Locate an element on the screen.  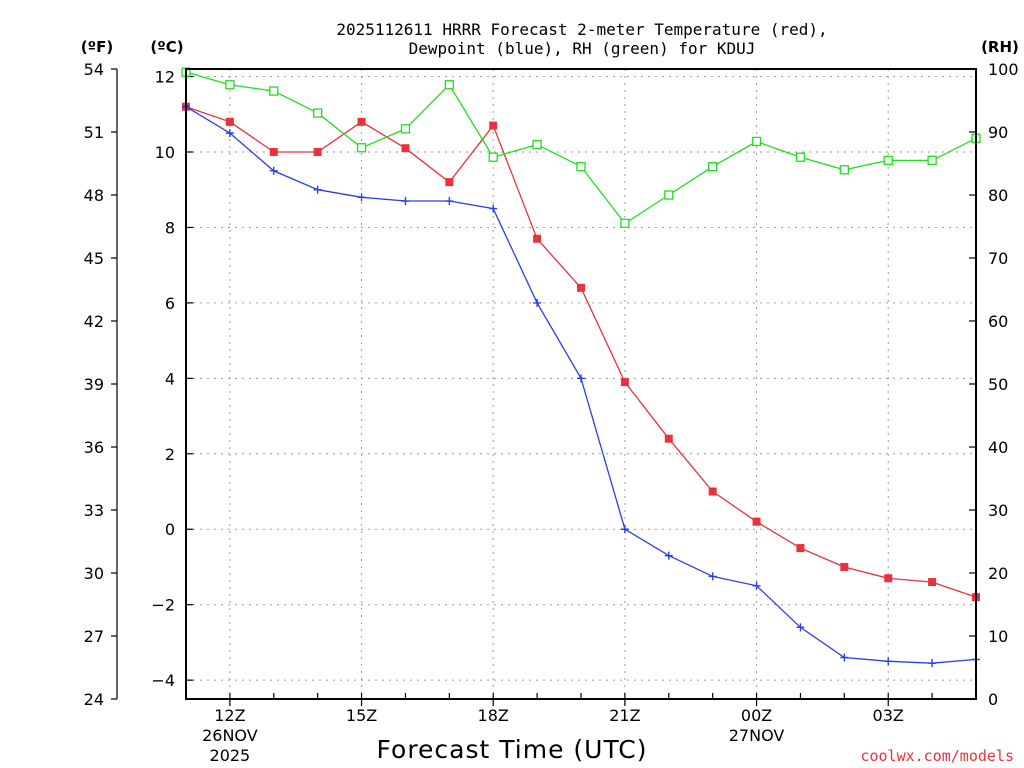
f-tick-label: 48 is located at coordinates (94, 195).